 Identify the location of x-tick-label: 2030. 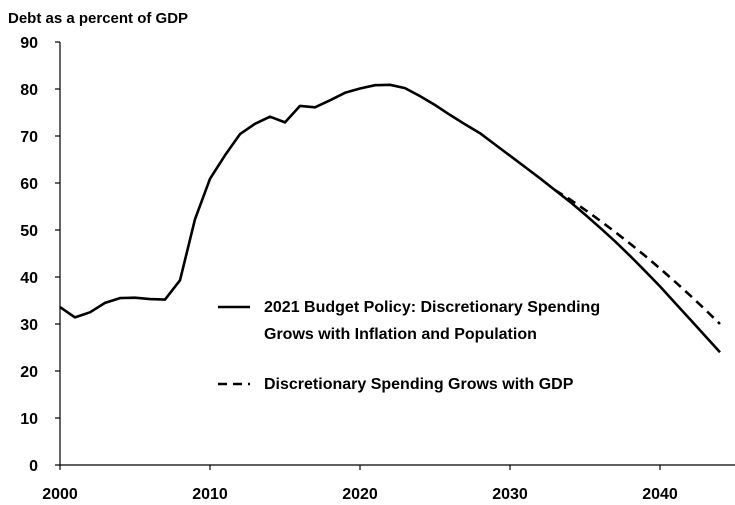
(510, 494).